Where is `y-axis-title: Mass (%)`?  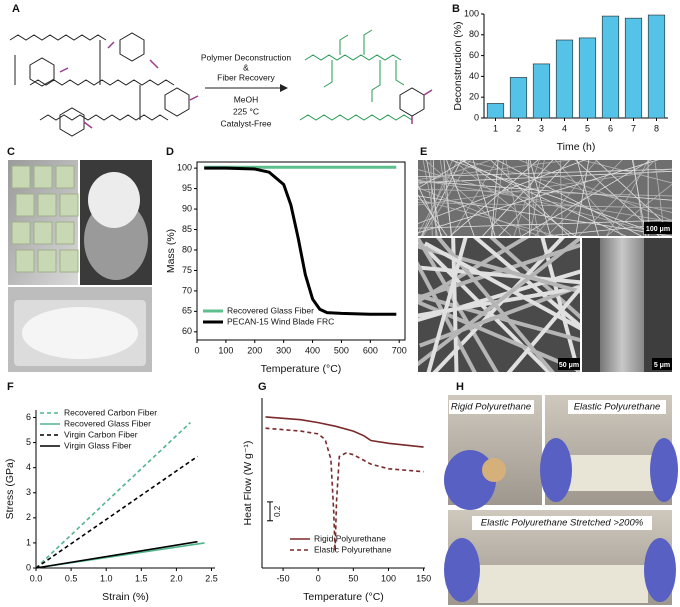
y-axis-title: Mass (%) is located at coordinates (171, 251).